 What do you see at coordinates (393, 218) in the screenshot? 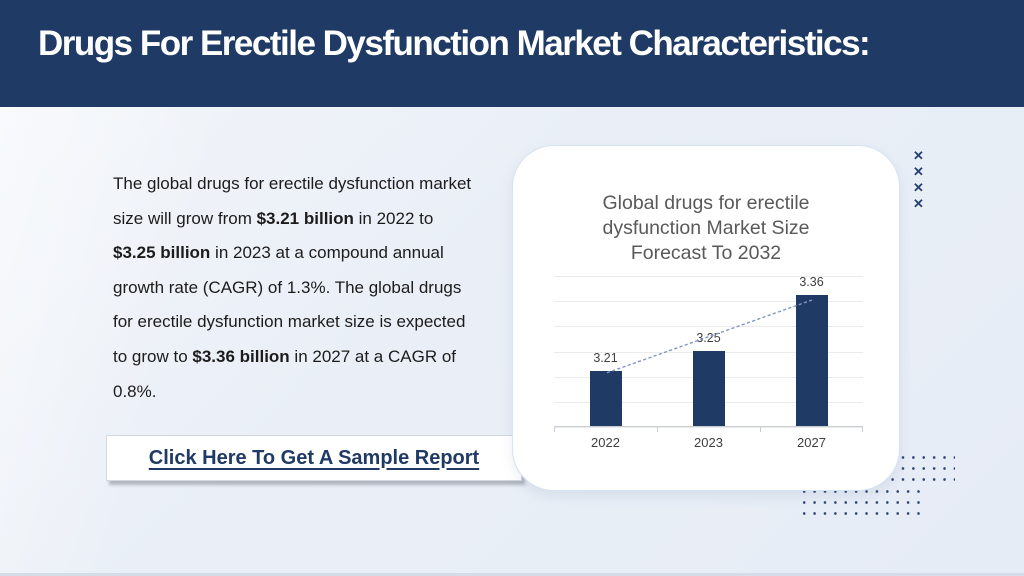
I see `intro-segment: in 2022 to` at bounding box center [393, 218].